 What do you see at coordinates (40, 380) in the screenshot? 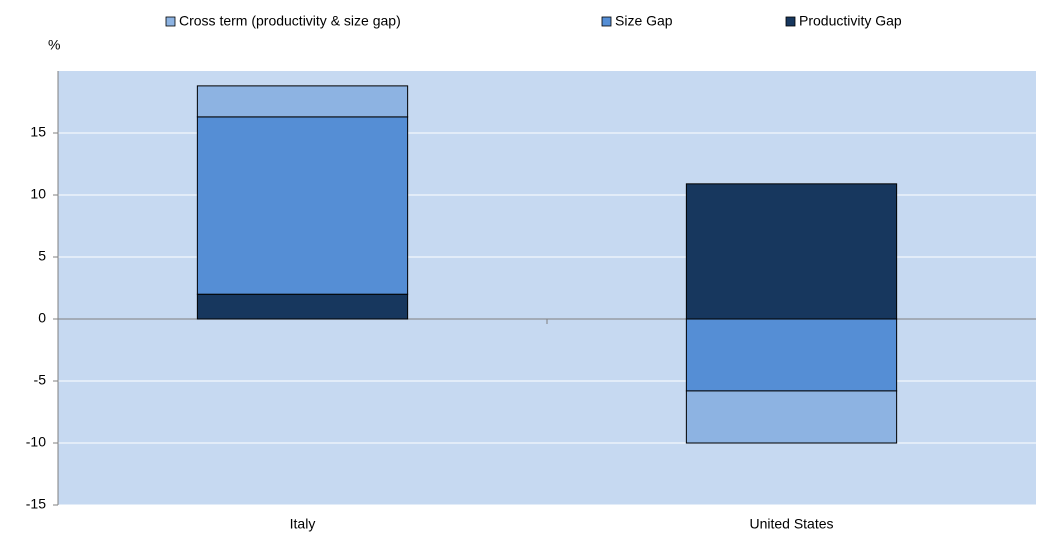
I see `y-tick-label: -5` at bounding box center [40, 380].